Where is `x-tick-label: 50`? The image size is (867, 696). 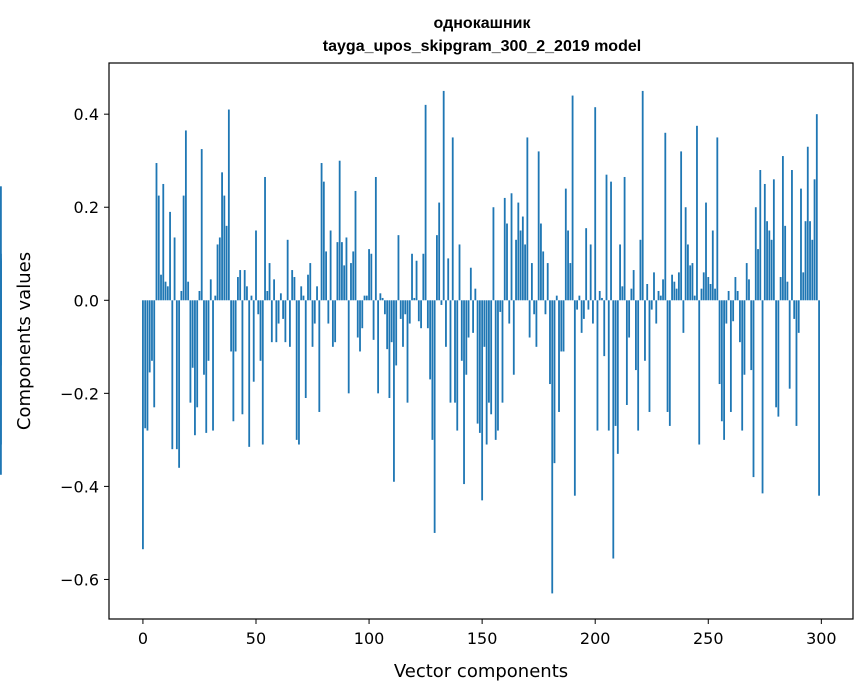 x-tick-label: 50 is located at coordinates (256, 638).